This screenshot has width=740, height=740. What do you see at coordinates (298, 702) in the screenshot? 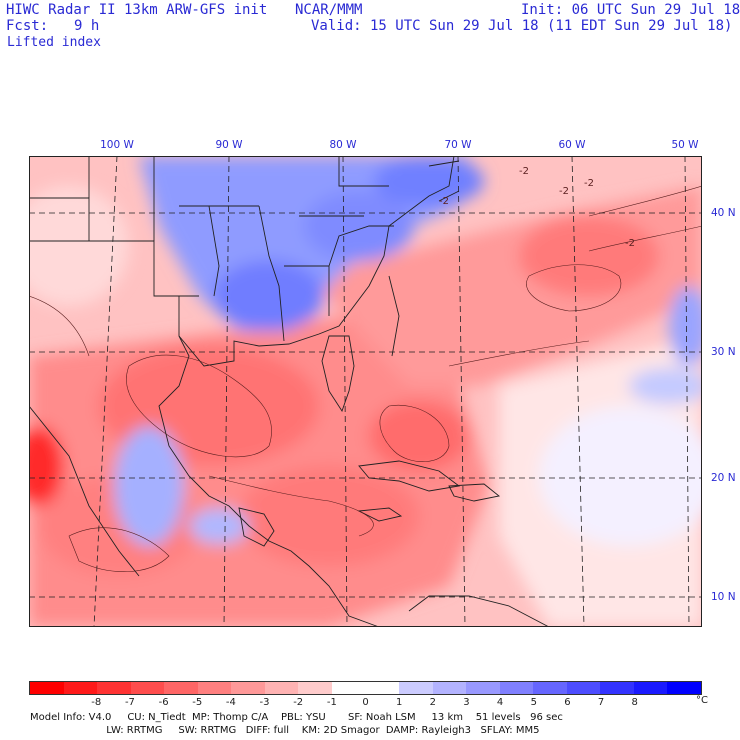
I see `colorbar-tick-label: -2` at bounding box center [298, 702].